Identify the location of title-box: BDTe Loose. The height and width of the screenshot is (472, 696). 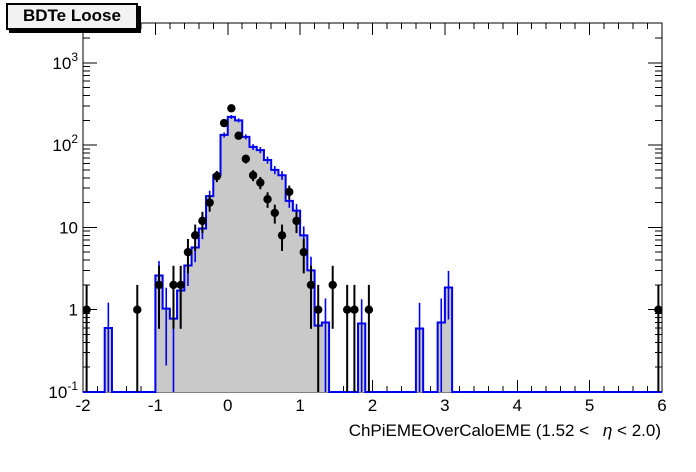
(72, 16).